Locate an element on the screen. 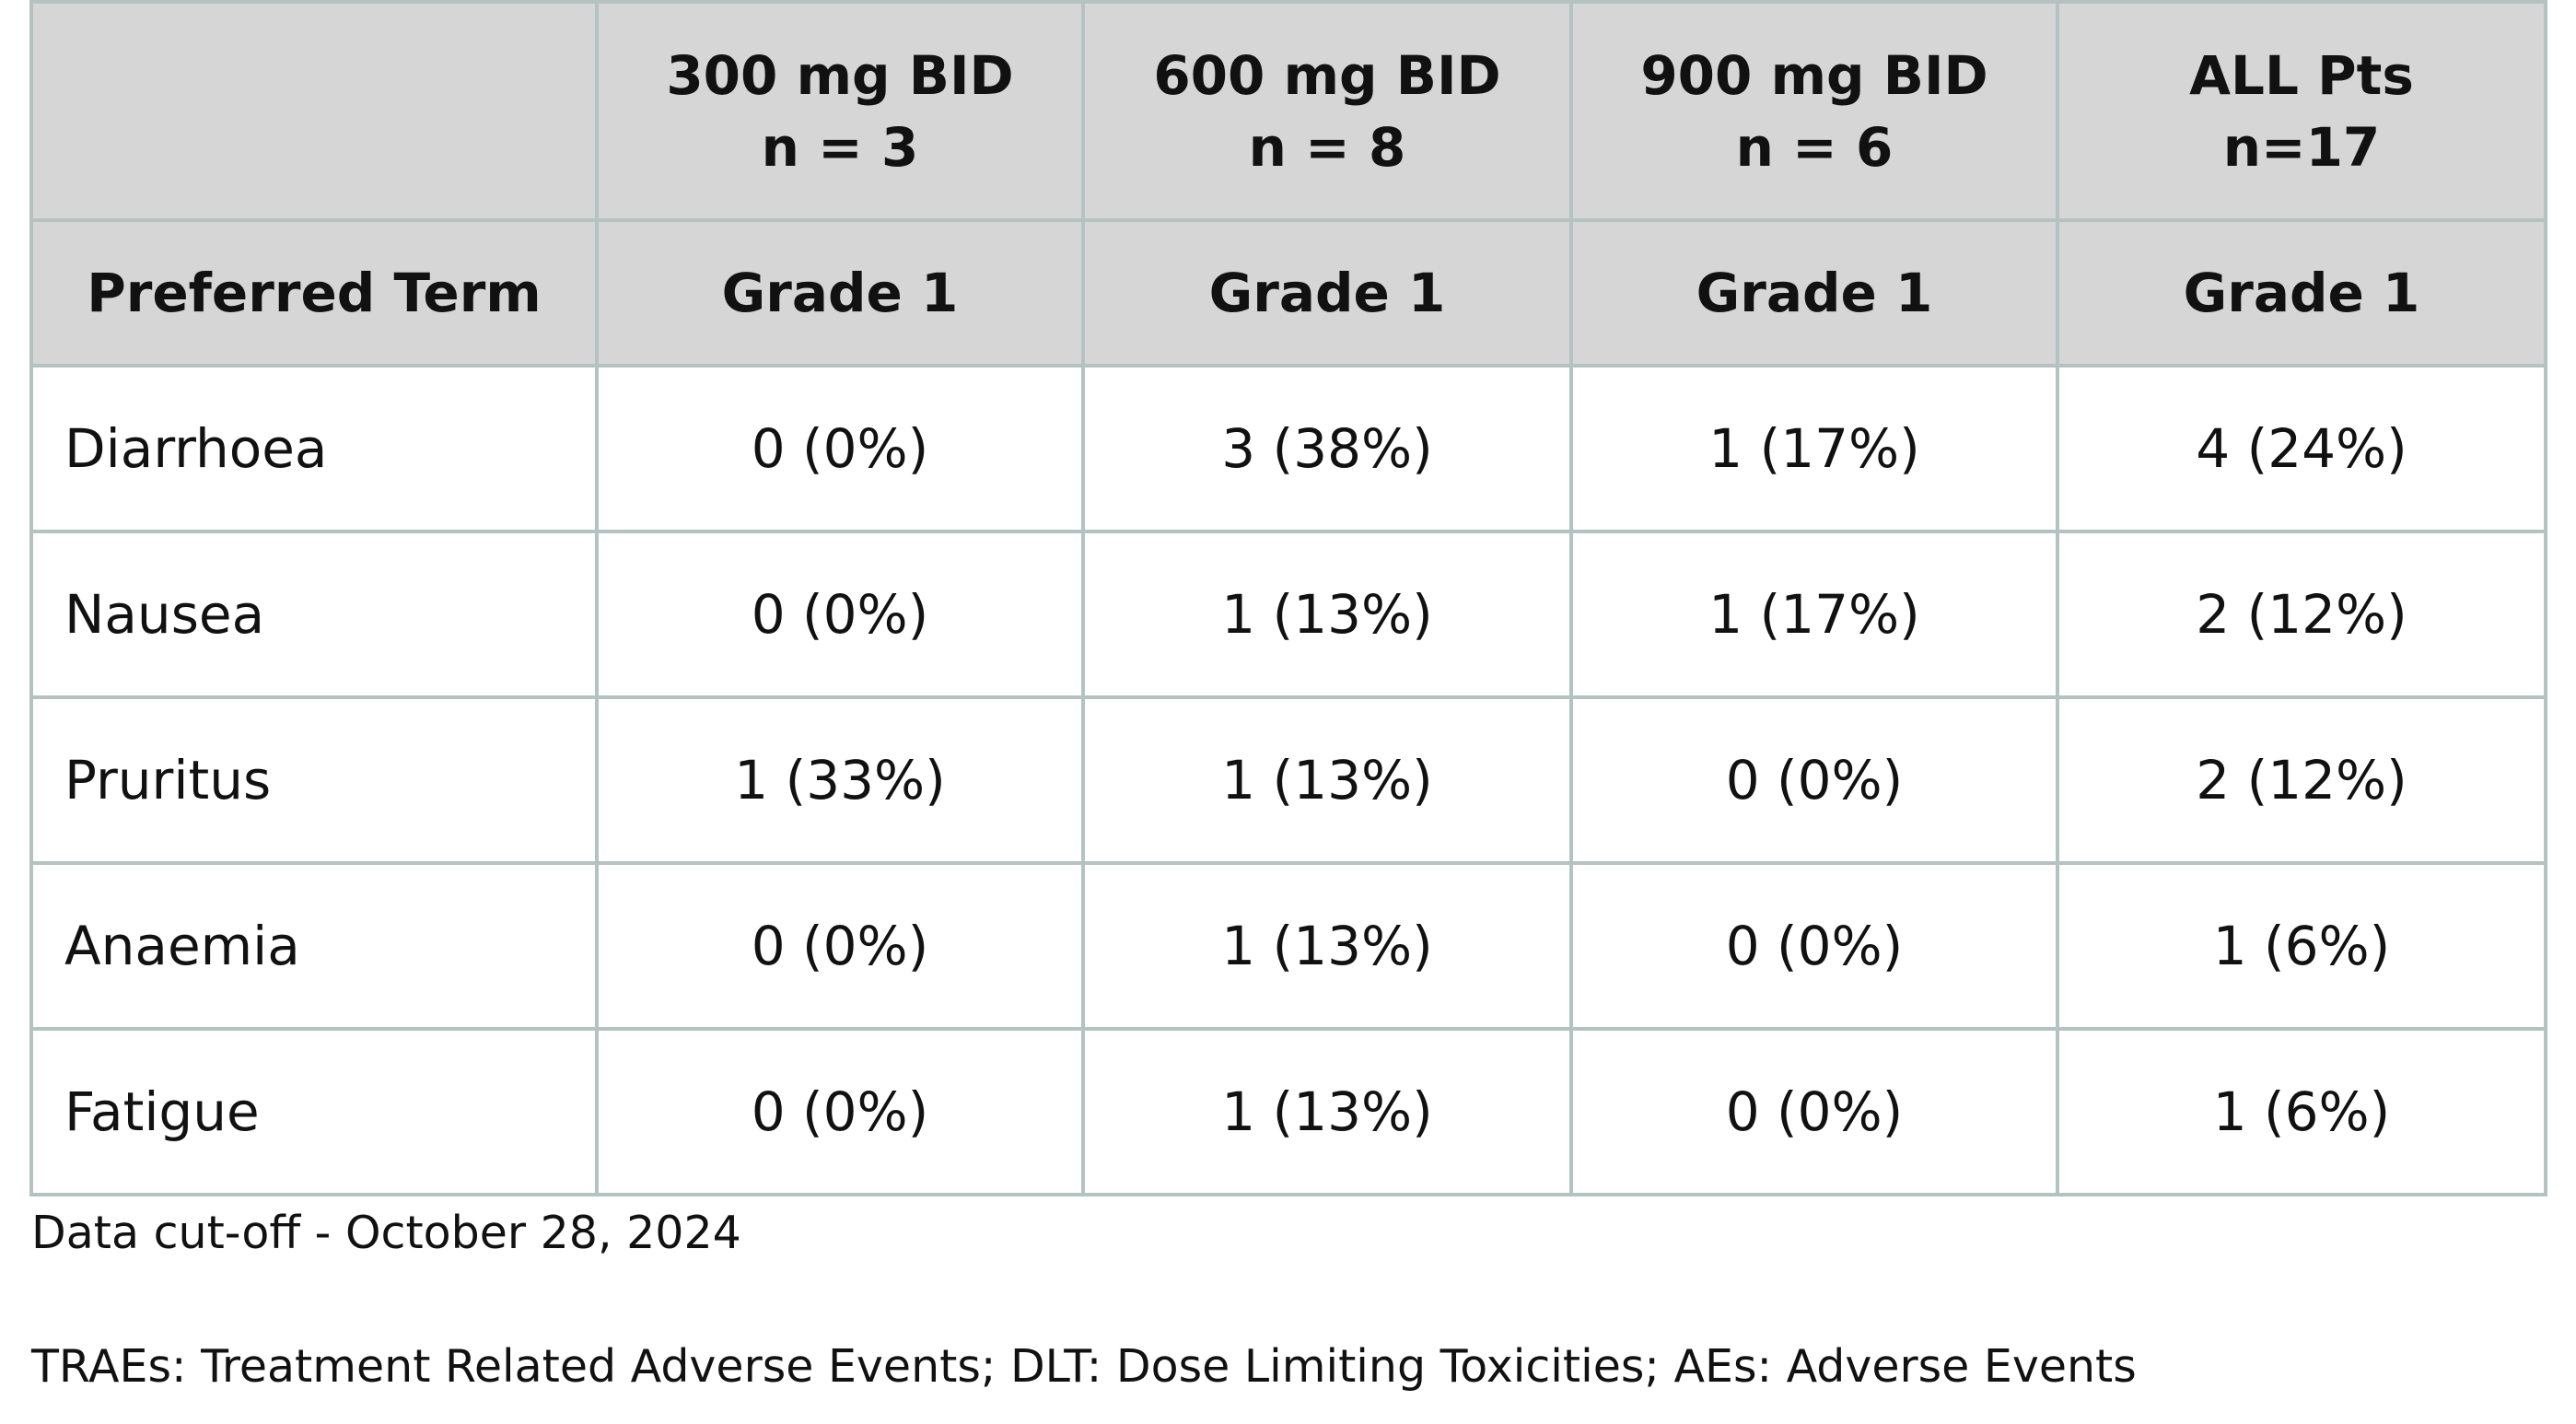  data-row: Diarrhoea 0 (0%) 3 (38%) 1 (17%) 4 (24%) is located at coordinates (1288, 448).